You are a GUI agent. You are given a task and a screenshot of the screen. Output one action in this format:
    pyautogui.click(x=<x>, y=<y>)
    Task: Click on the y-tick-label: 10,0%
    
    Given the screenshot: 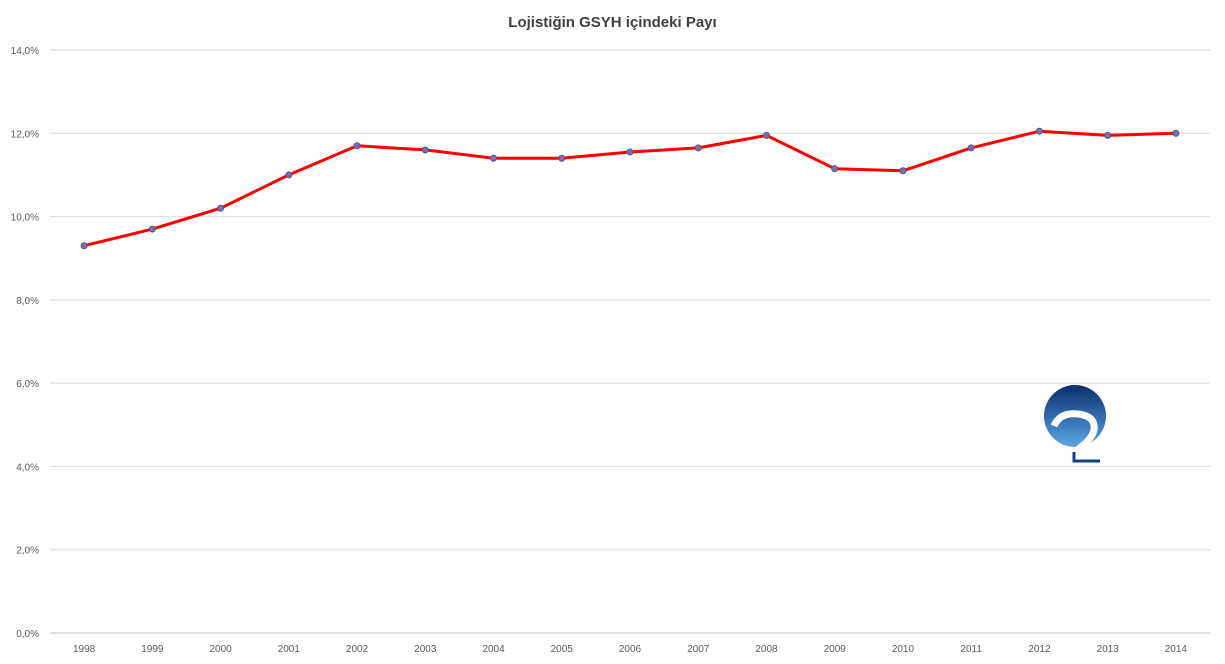 What is the action you would take?
    pyautogui.click(x=25, y=218)
    